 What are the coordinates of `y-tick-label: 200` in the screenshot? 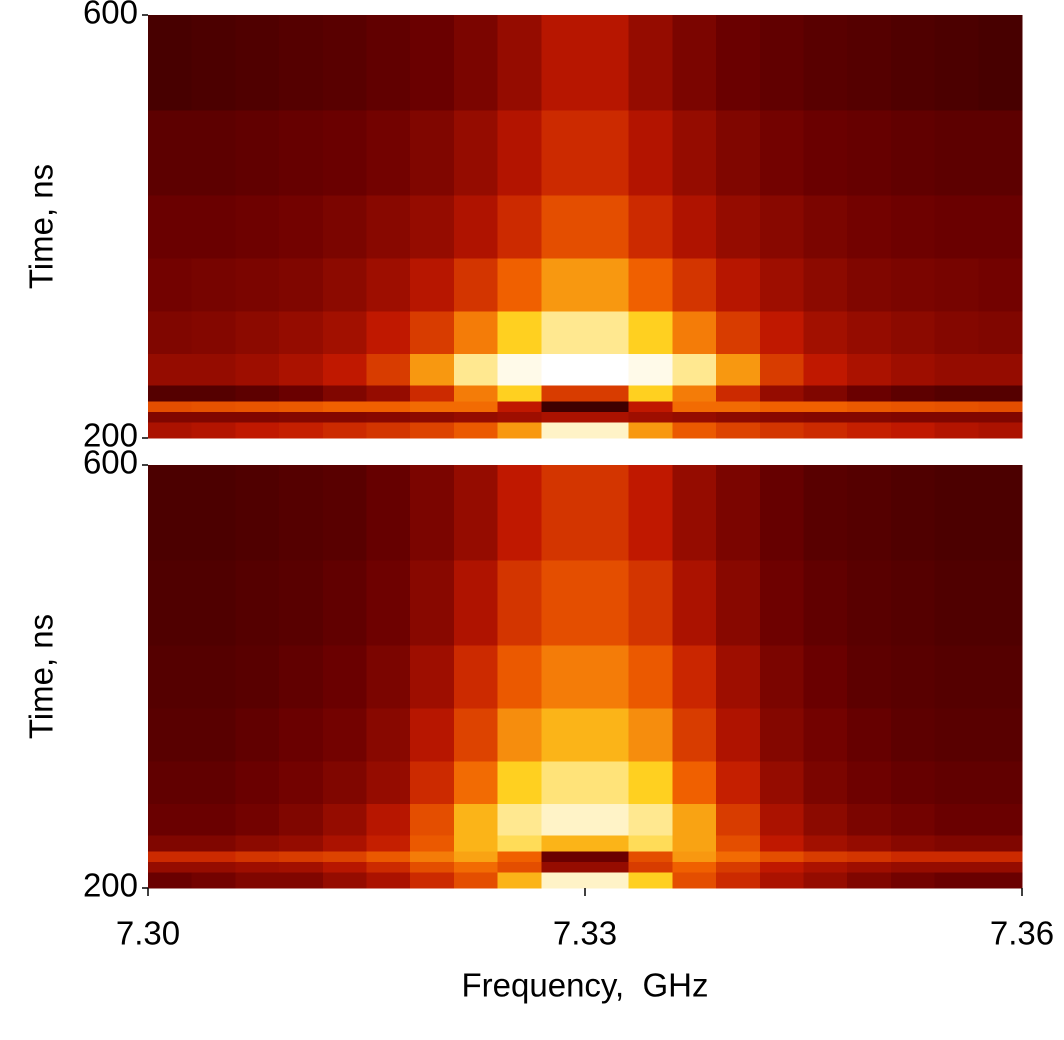 It's located at (110, 885).